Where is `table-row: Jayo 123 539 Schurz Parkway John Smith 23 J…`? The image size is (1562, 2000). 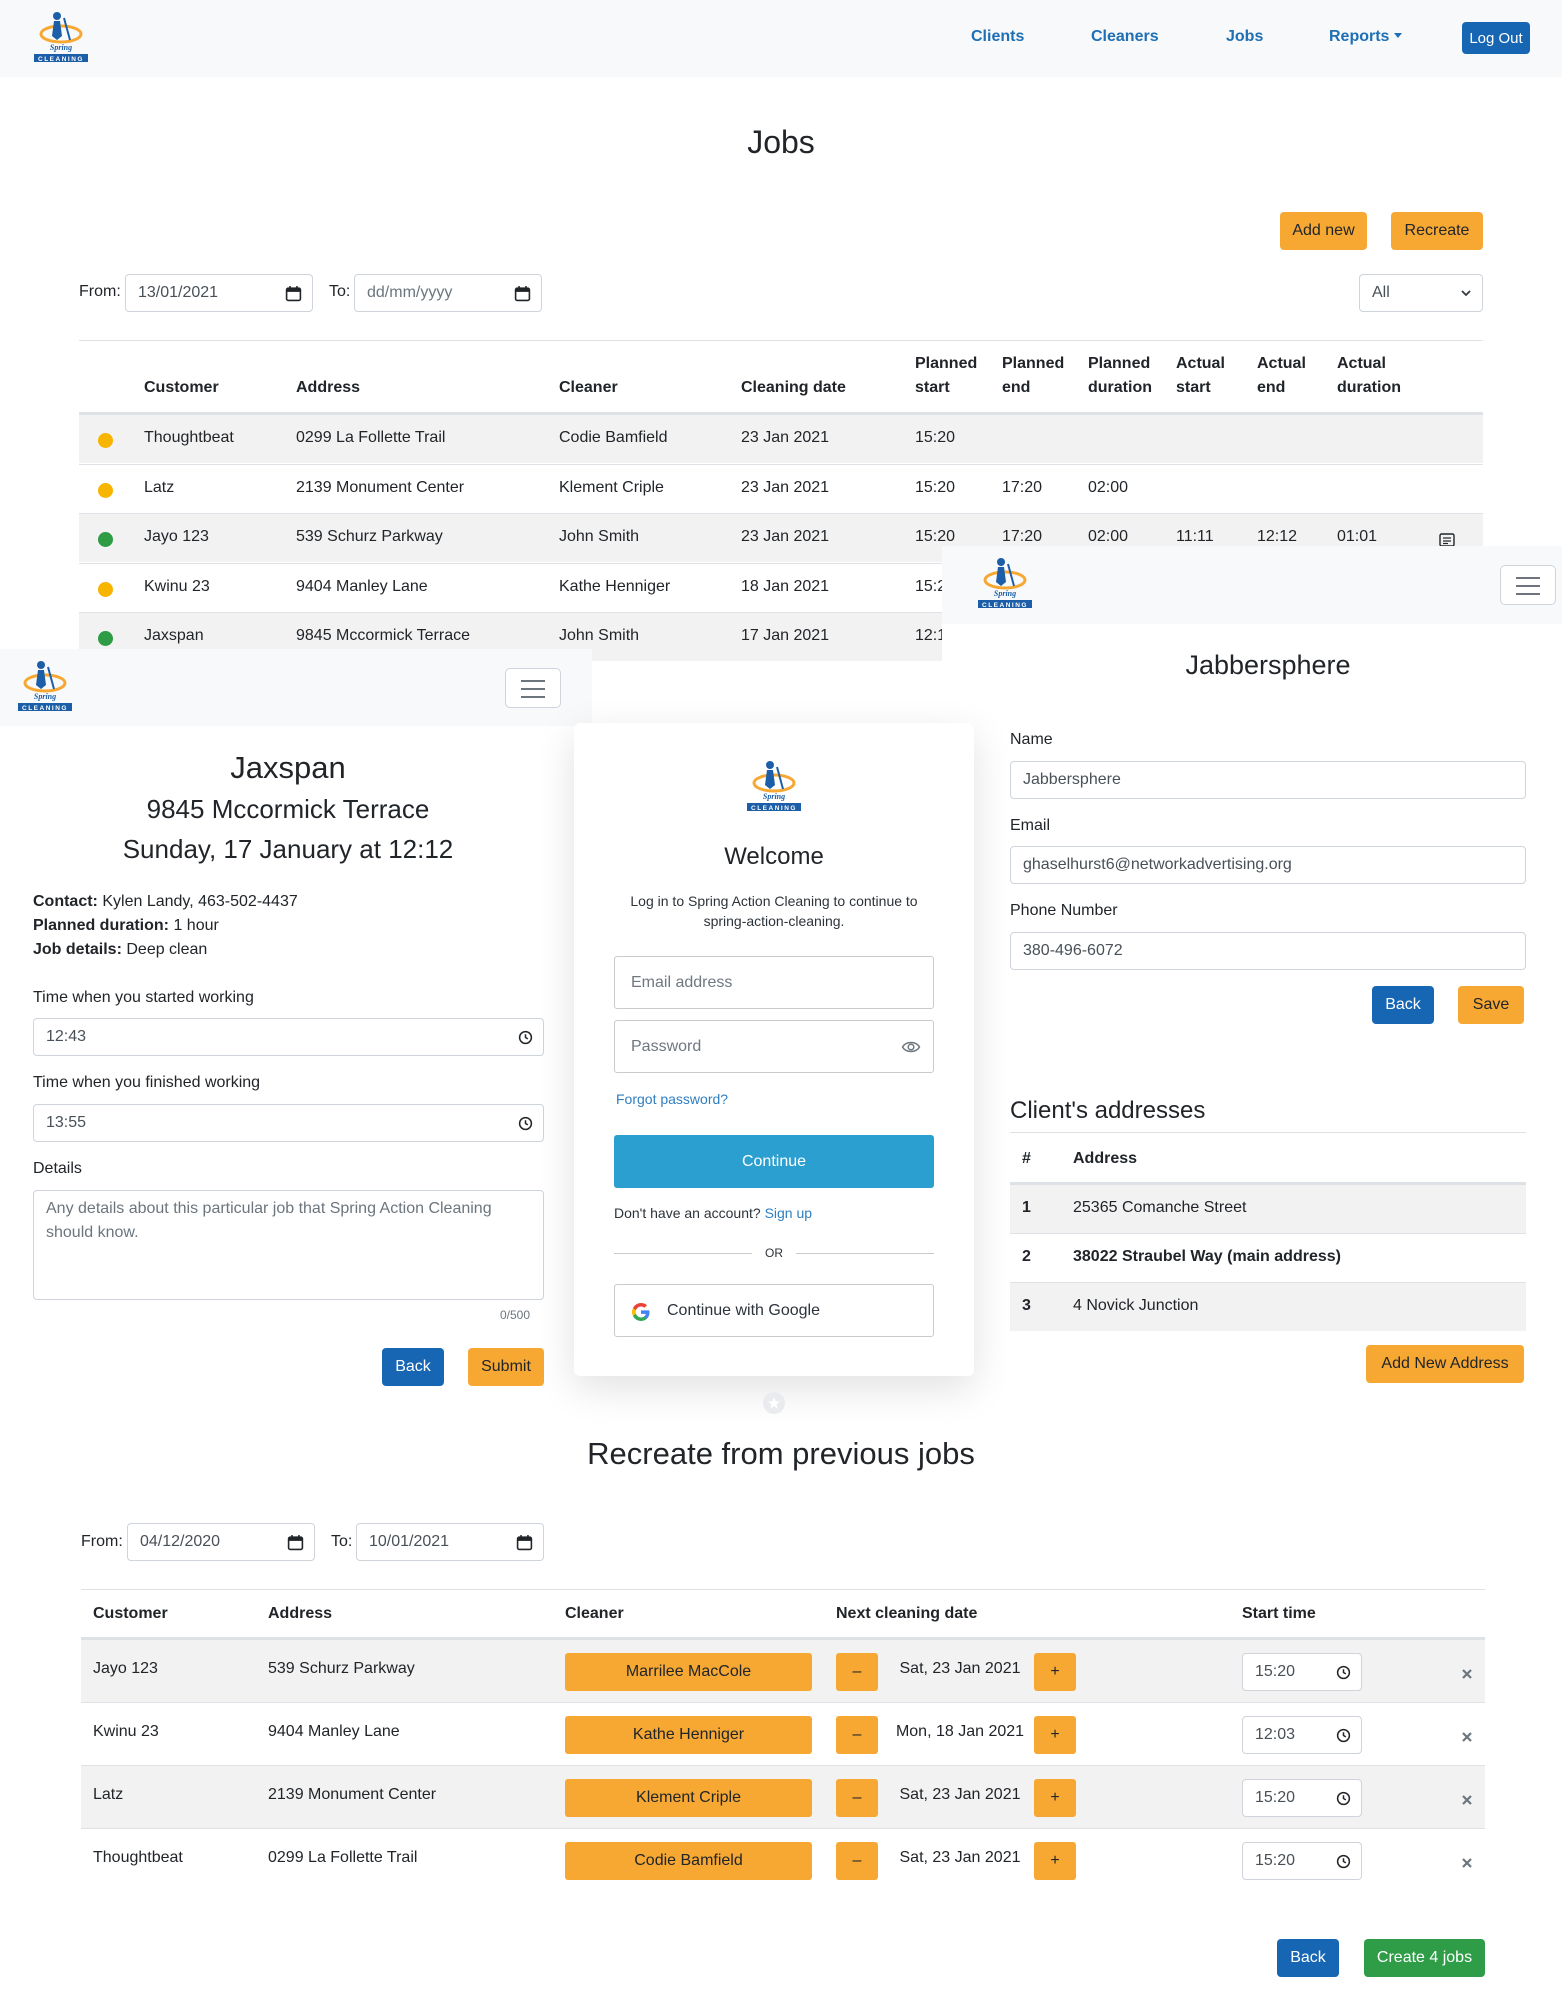
table-row: Jayo 123 539 Schurz Parkway John Smith 23 J… is located at coordinates (781, 537).